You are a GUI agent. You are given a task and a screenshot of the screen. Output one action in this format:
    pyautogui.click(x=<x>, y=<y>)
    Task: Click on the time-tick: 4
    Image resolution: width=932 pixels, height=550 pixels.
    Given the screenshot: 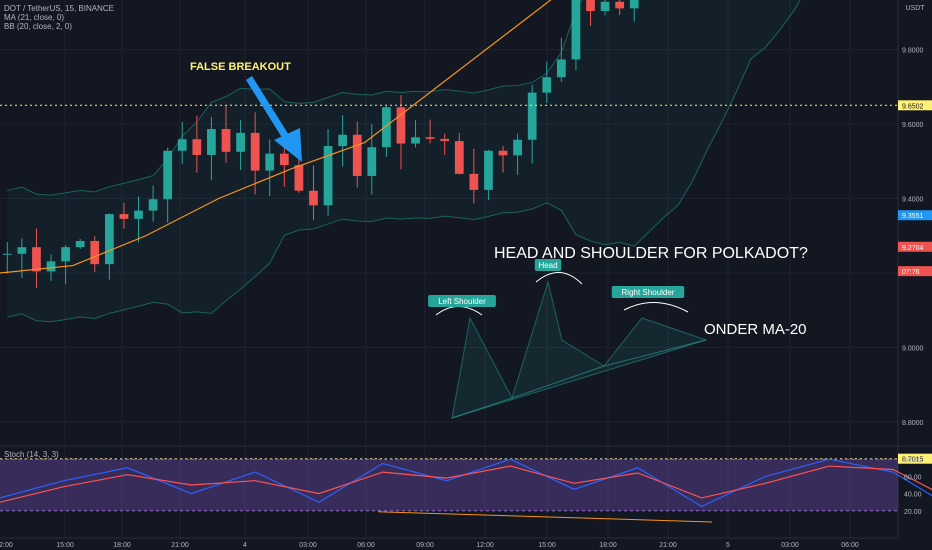 What is the action you would take?
    pyautogui.click(x=245, y=545)
    